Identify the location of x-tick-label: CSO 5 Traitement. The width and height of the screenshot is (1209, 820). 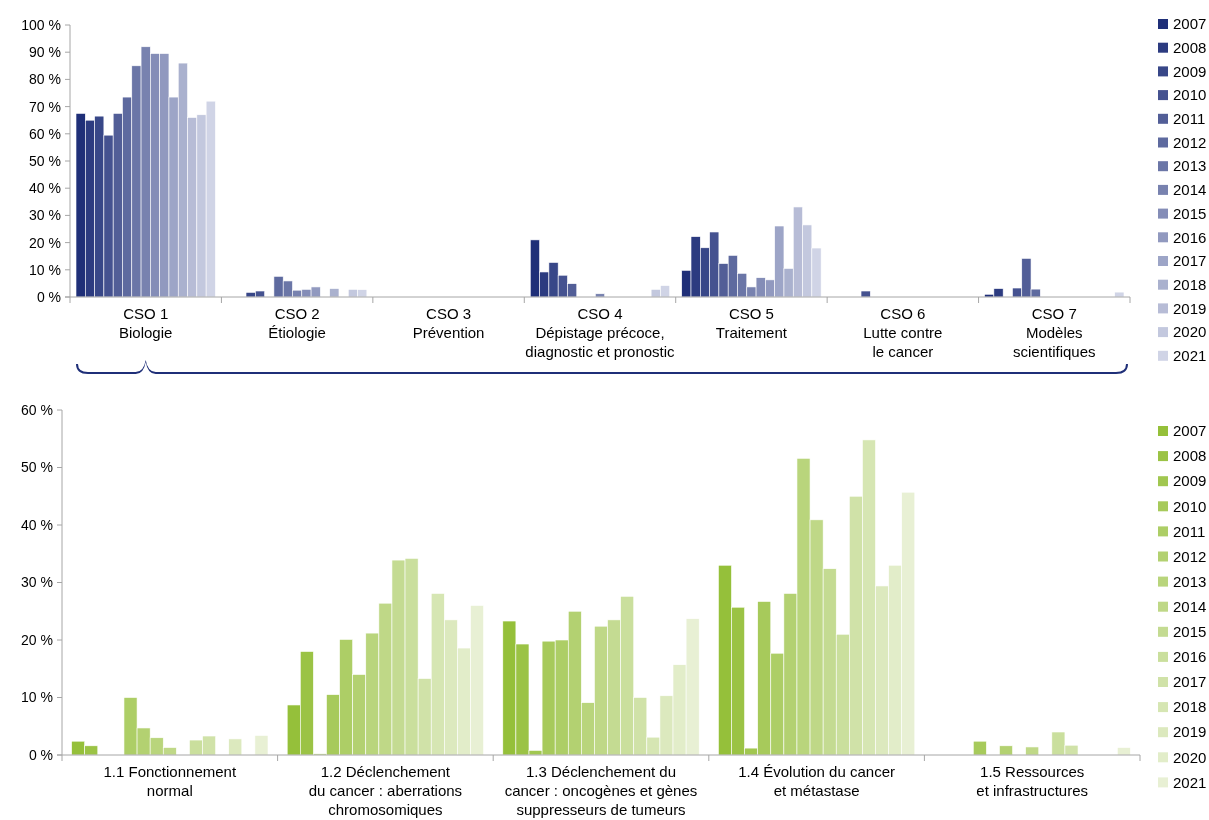
(751, 323).